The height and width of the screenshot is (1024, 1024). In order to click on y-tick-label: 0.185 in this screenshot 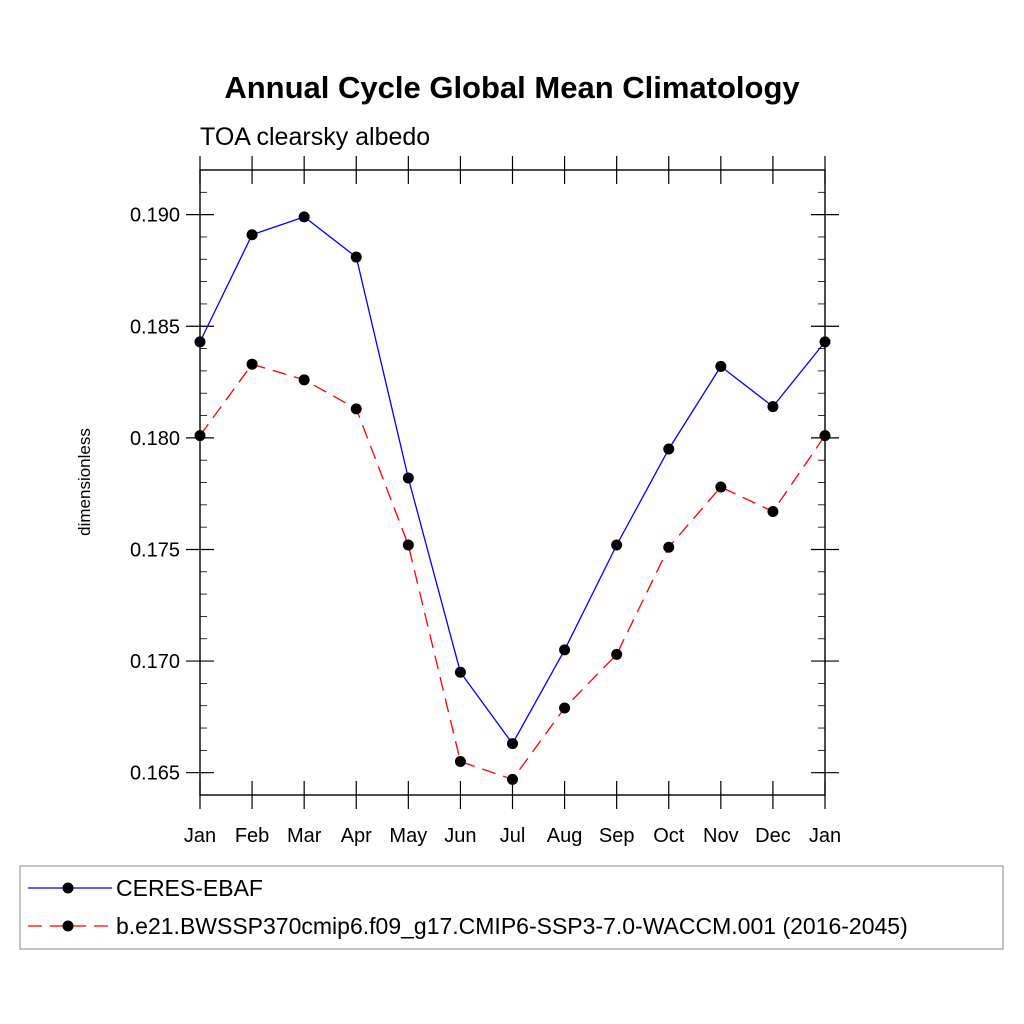, I will do `click(155, 327)`.